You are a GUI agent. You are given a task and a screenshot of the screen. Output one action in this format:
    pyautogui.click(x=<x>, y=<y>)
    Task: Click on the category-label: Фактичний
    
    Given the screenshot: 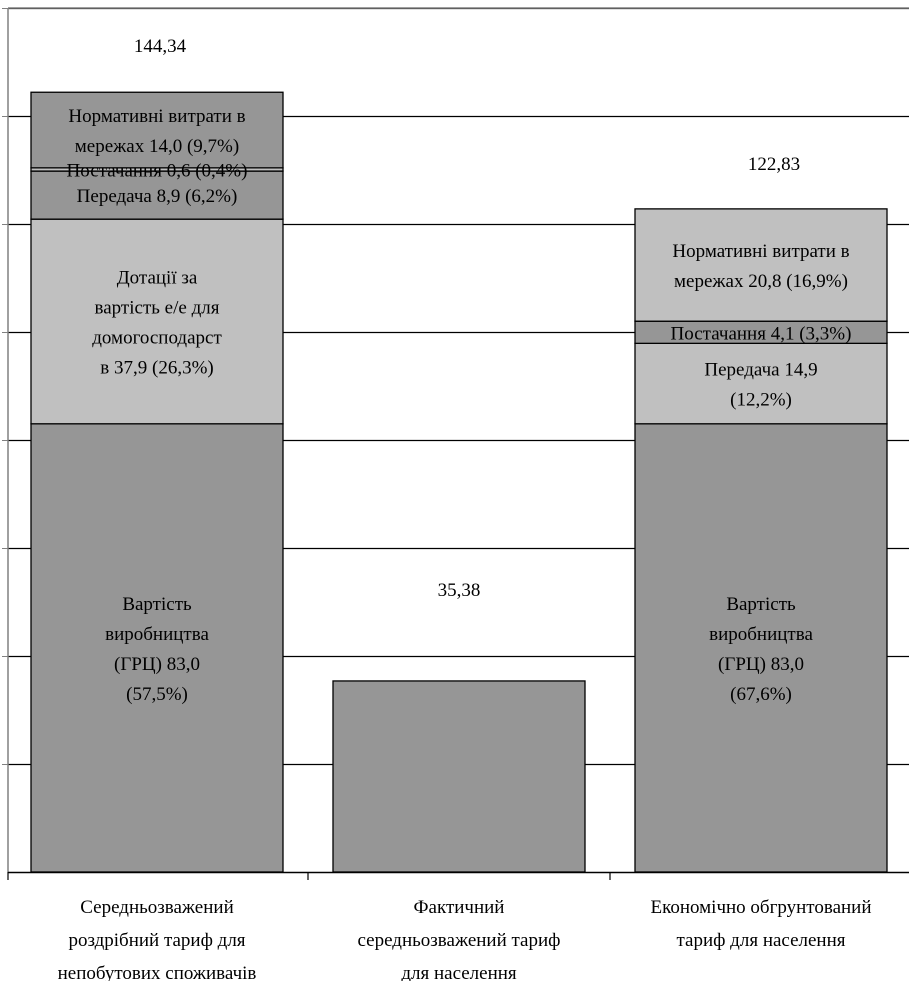 What is the action you would take?
    pyautogui.click(x=459, y=907)
    